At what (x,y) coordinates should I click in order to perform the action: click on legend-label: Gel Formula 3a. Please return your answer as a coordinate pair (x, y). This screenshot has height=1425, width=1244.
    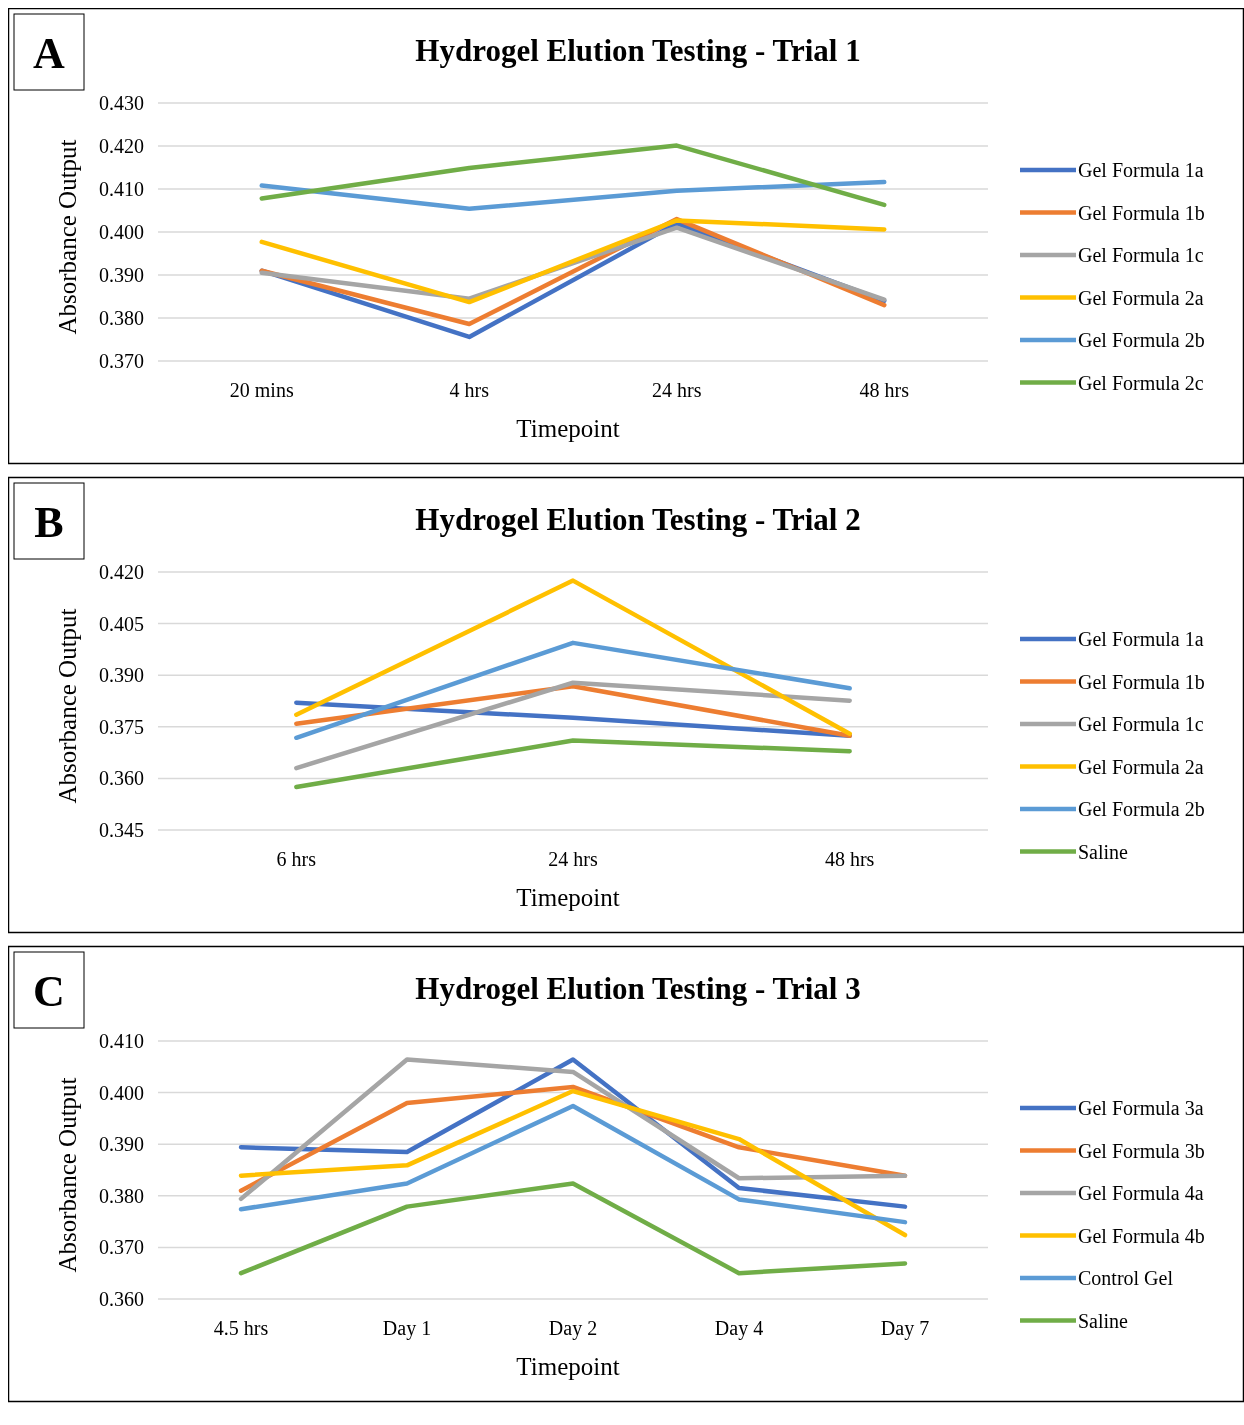
    Looking at the image, I should click on (1141, 1108).